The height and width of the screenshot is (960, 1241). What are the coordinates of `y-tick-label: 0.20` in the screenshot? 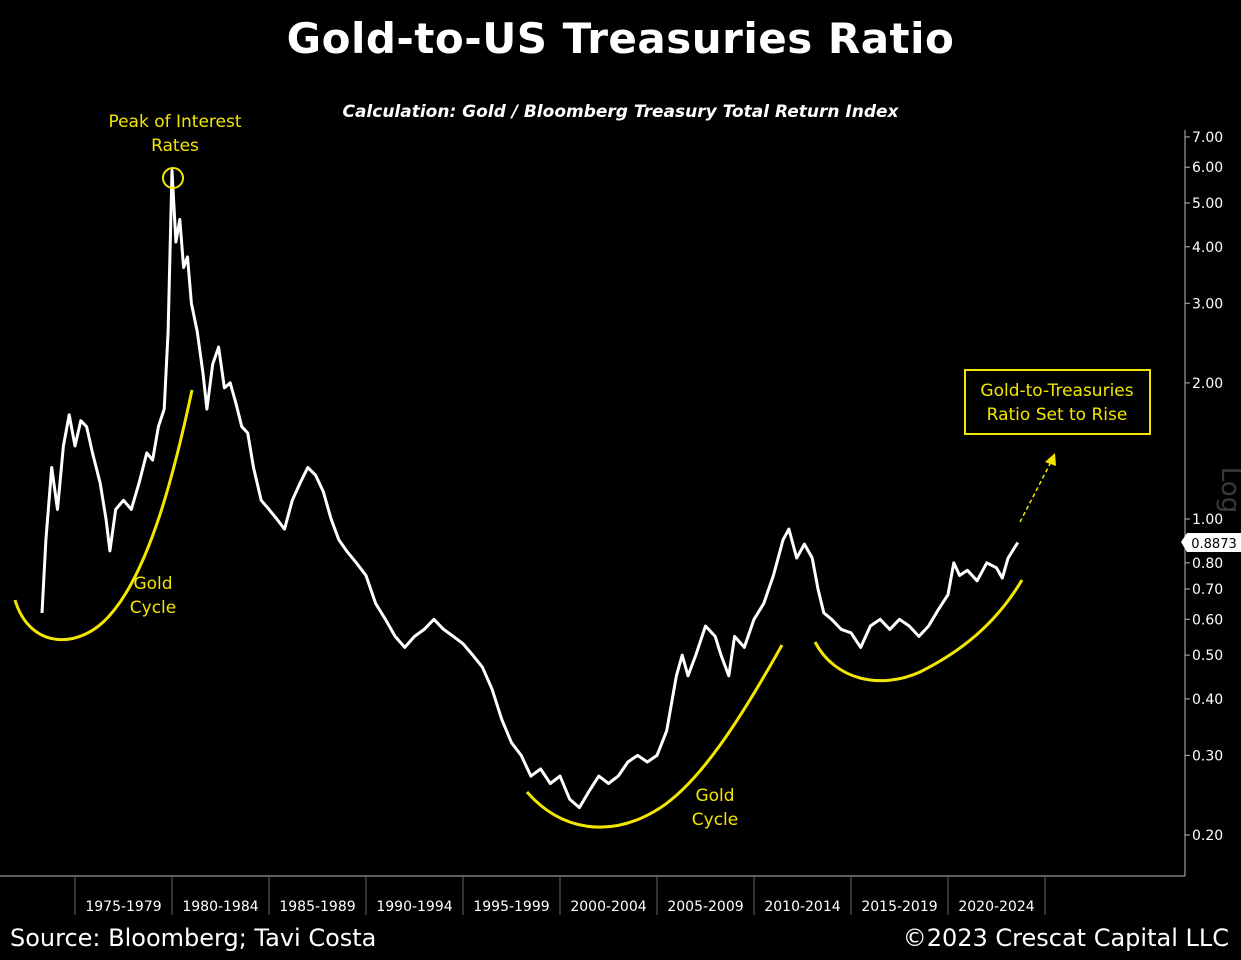 It's located at (1207, 836).